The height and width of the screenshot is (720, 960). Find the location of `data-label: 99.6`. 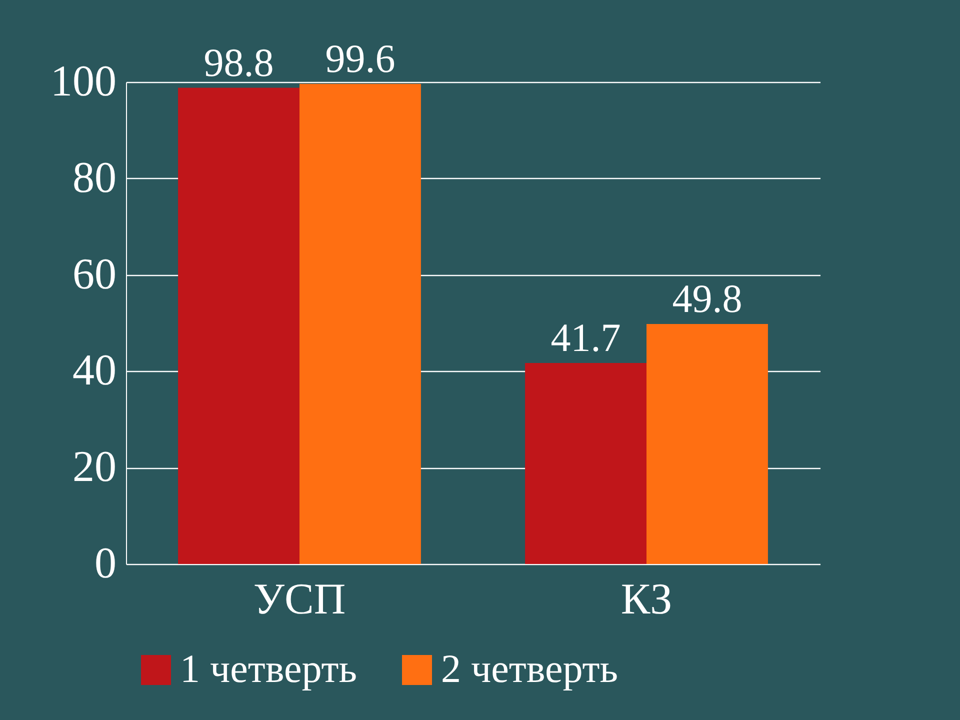

data-label: 99.6 is located at coordinates (360, 58).